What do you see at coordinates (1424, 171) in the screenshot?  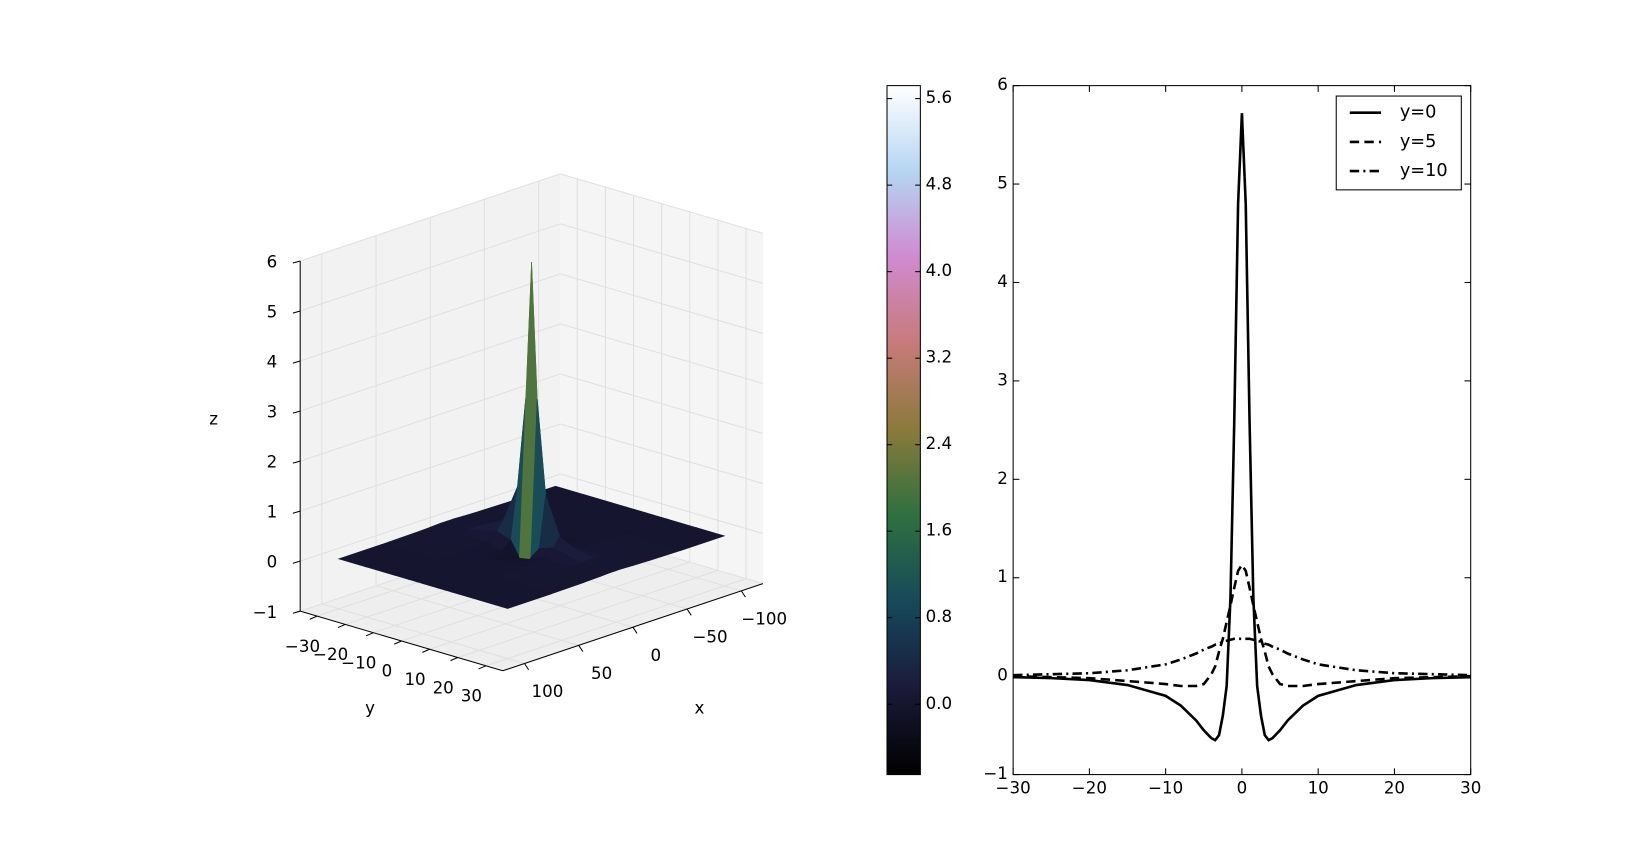 I see `legend-label: y=10` at bounding box center [1424, 171].